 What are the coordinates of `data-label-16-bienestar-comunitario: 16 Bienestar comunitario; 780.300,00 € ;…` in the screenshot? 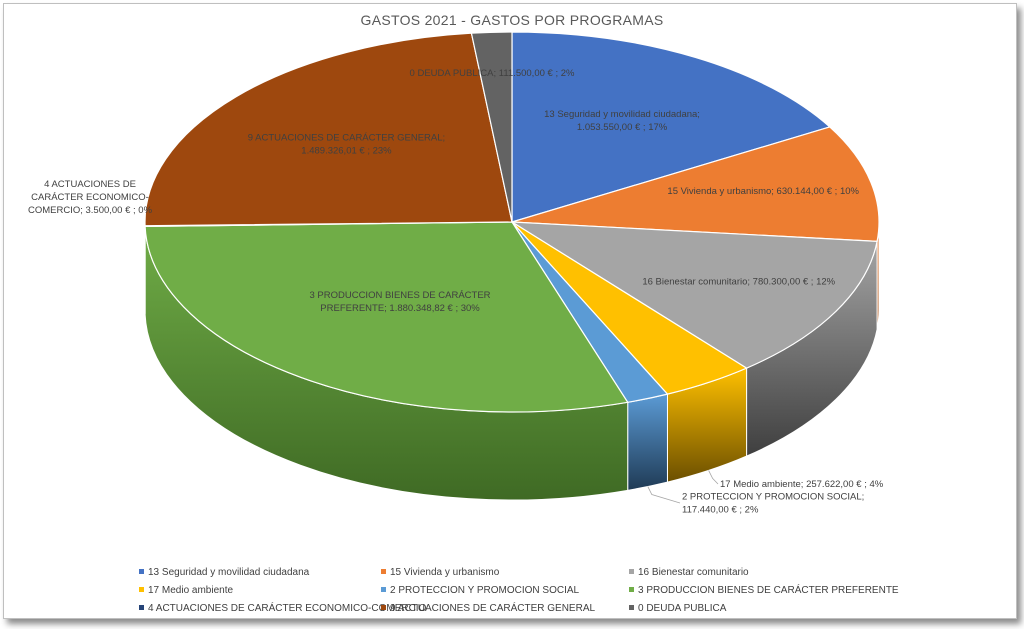 It's located at (738, 282).